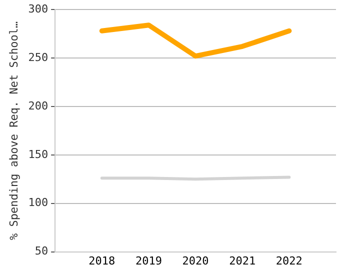 This screenshot has width=350, height=275. What do you see at coordinates (38, 154) in the screenshot?
I see `y-tick-label: 150` at bounding box center [38, 154].